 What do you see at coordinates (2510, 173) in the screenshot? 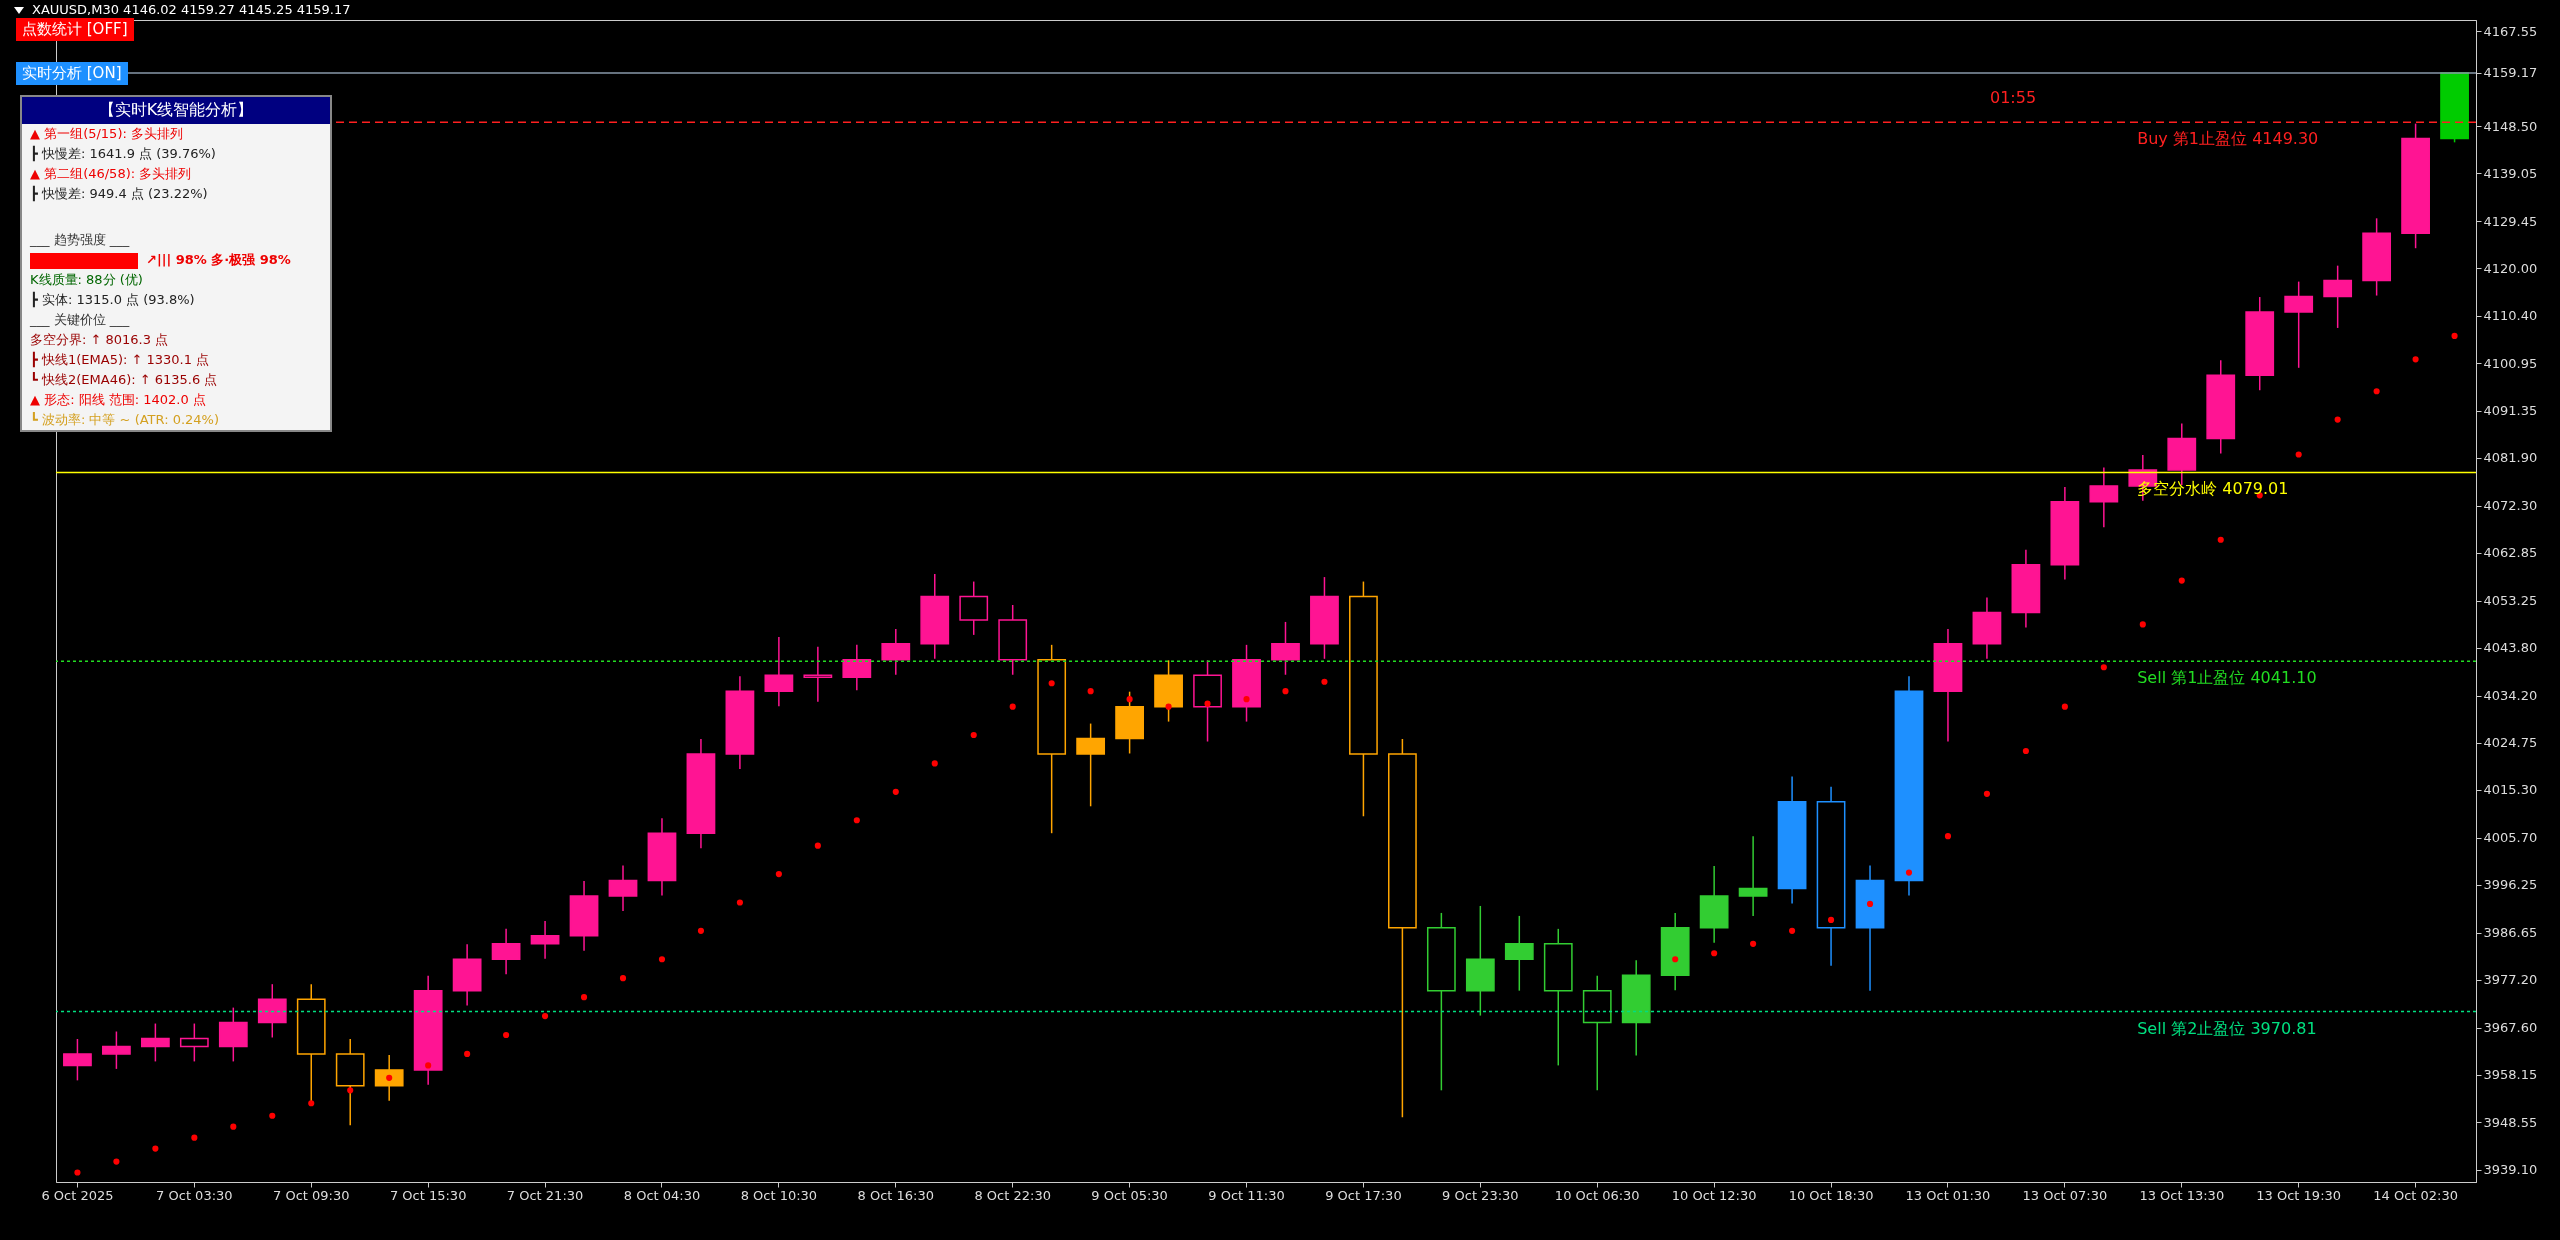
I see `y-tick-label: 4139.05` at bounding box center [2510, 173].